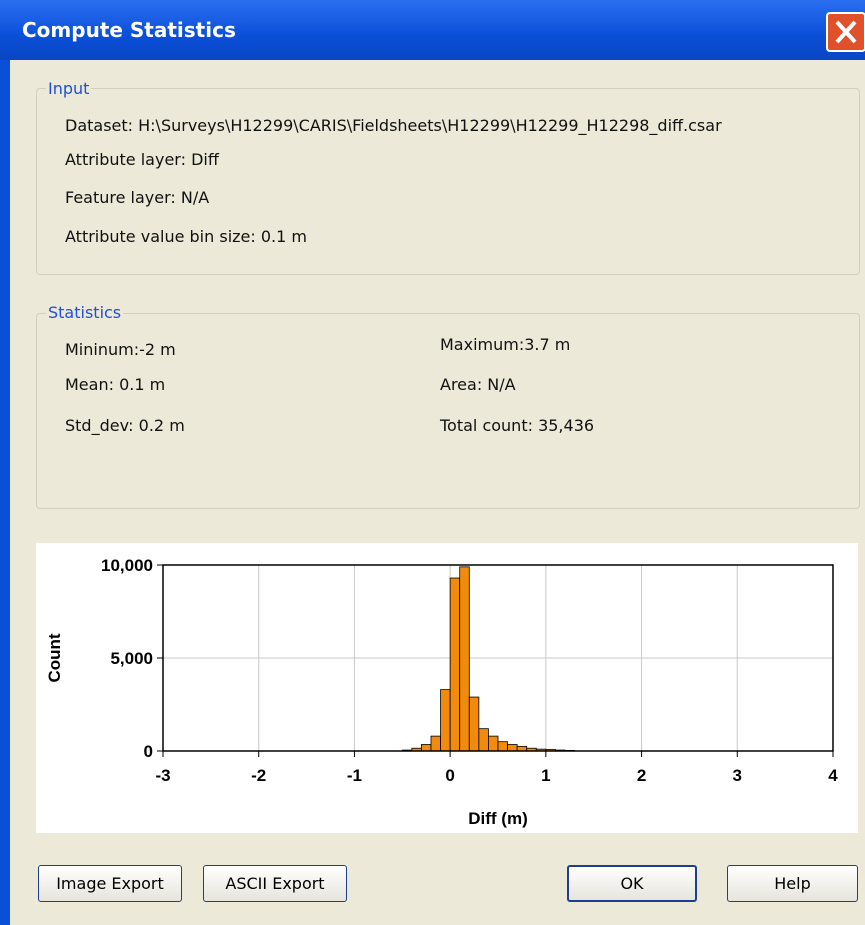 The image size is (865, 925). Describe the element at coordinates (354, 775) in the screenshot. I see `x-tick-label: -1` at that location.